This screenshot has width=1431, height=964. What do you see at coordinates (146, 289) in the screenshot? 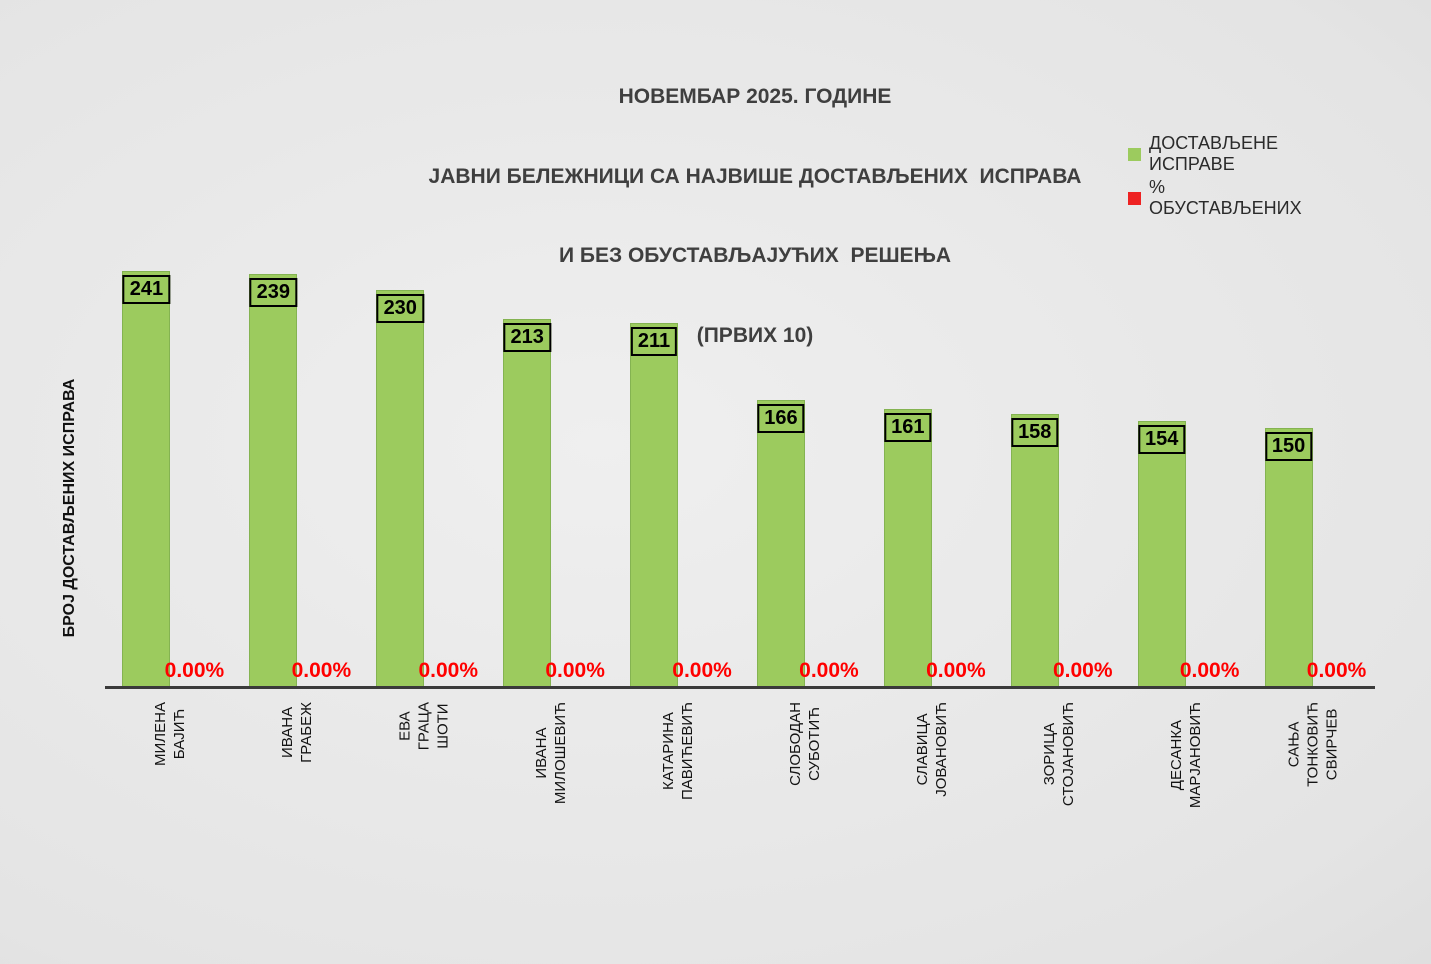
I see `bar-value-label: 241` at bounding box center [146, 289].